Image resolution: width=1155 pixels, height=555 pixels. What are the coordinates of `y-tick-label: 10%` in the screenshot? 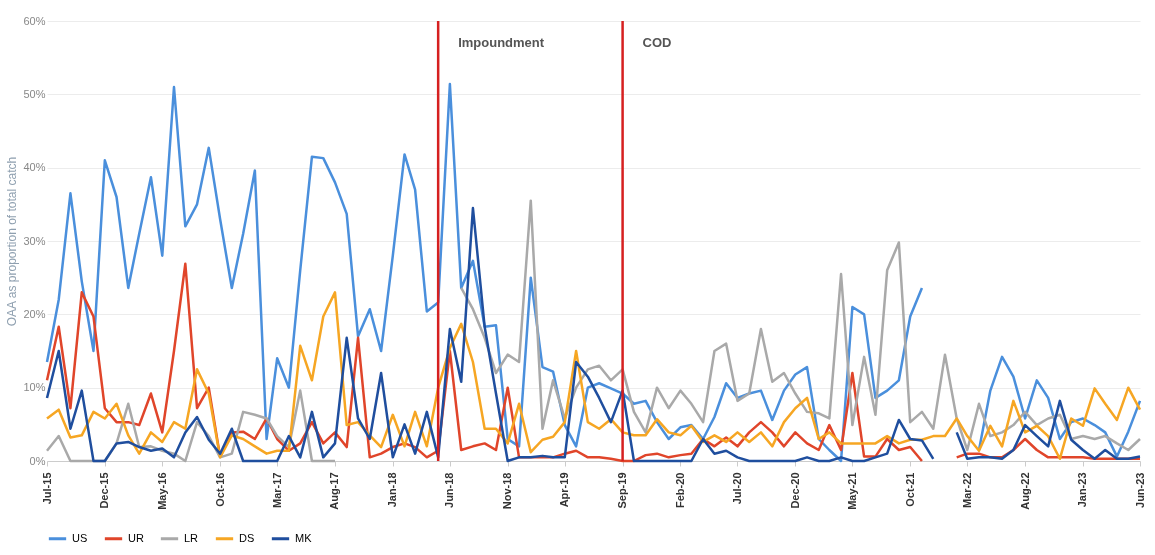 It's located at (34, 387).